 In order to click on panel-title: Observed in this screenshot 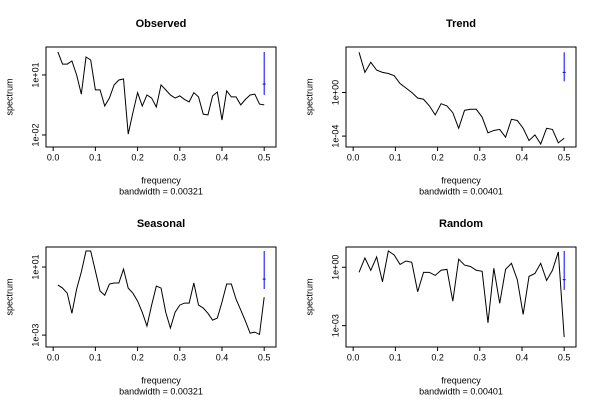, I will do `click(161, 24)`.